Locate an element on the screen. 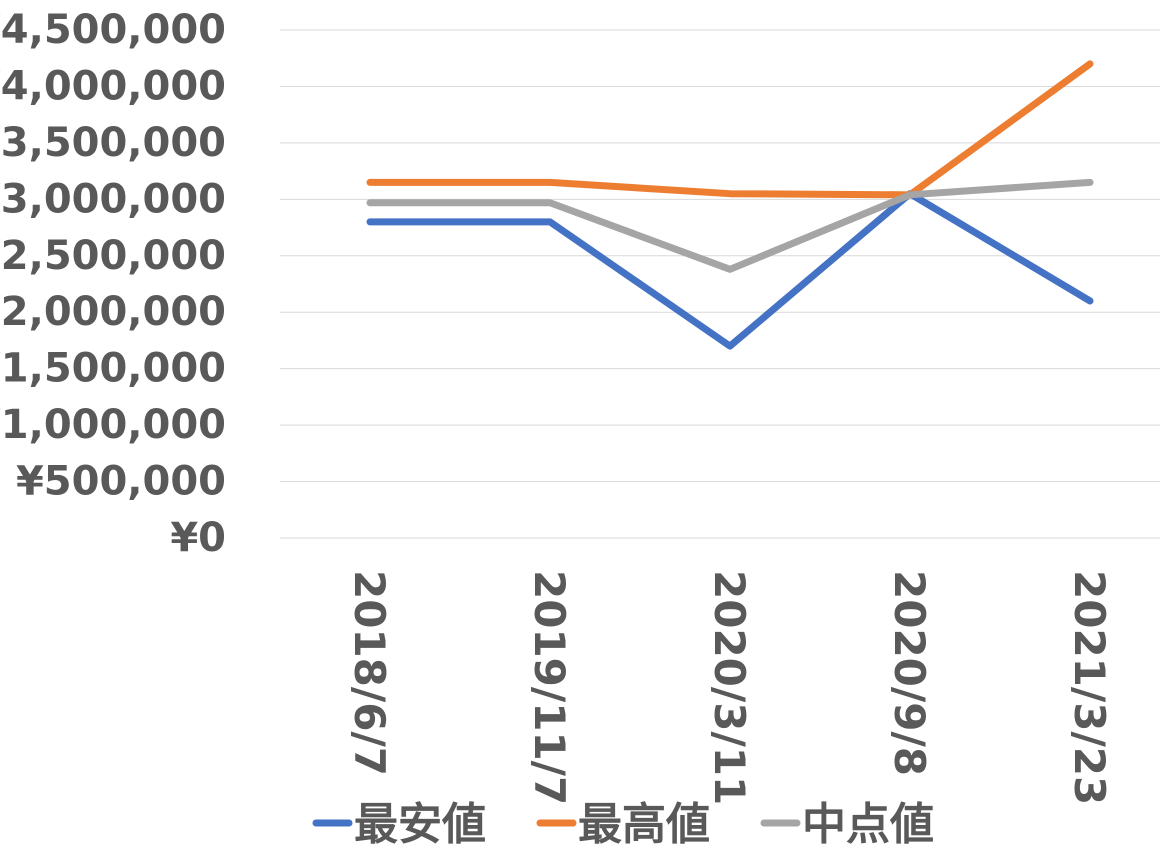 The height and width of the screenshot is (856, 1160). y-tick-label: ¥1,500,000 is located at coordinates (113, 369).